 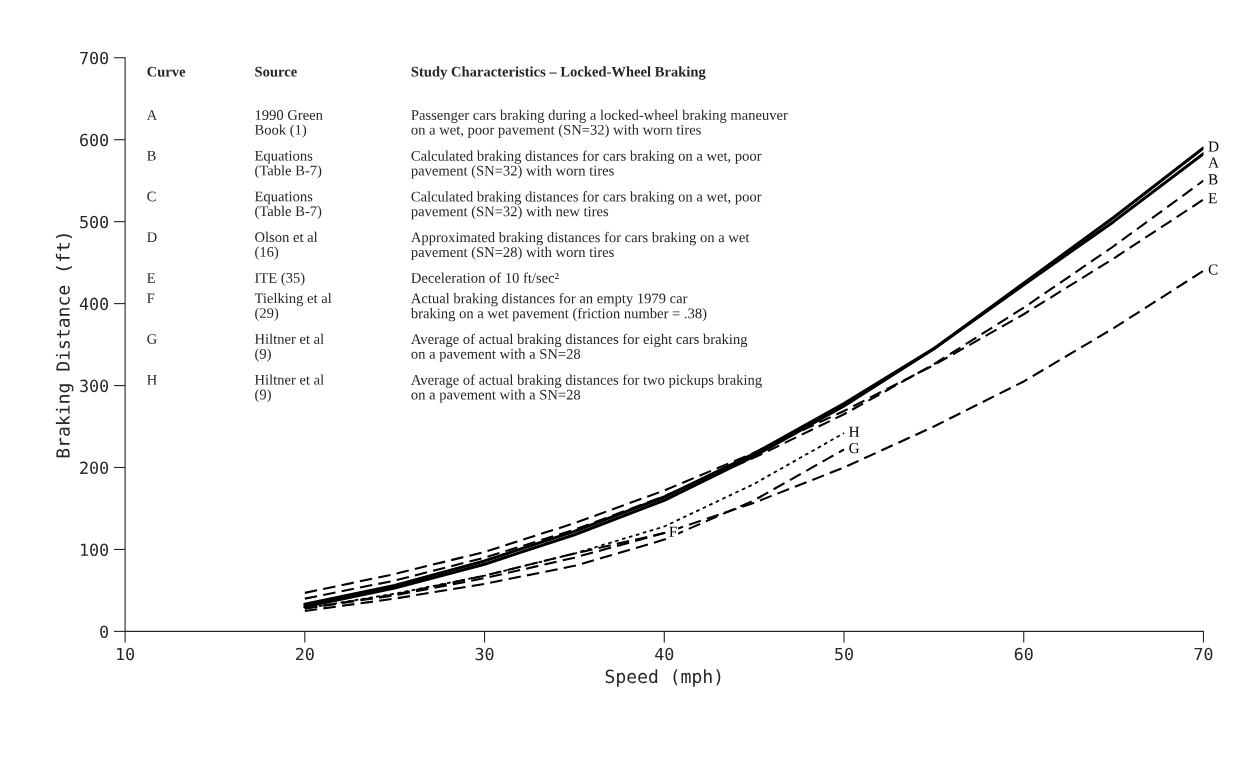 I want to click on series-label: G, so click(x=854, y=448).